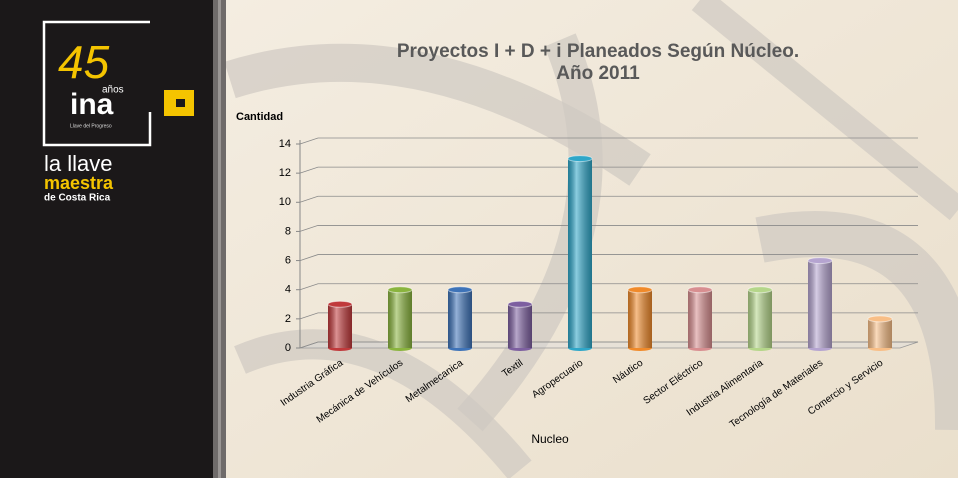 Image resolution: width=958 pixels, height=478 pixels. I want to click on side-stripe-line, so click(219, 239).